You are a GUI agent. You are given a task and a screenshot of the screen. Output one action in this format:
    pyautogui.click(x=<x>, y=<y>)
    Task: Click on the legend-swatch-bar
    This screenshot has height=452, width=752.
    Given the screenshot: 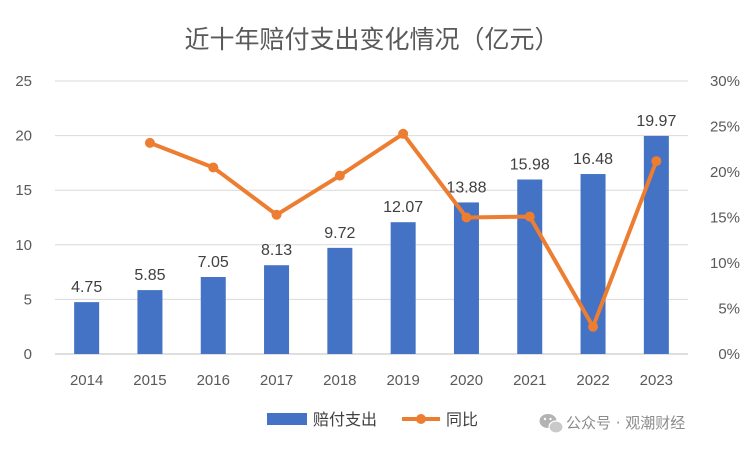 What is the action you would take?
    pyautogui.click(x=287, y=419)
    